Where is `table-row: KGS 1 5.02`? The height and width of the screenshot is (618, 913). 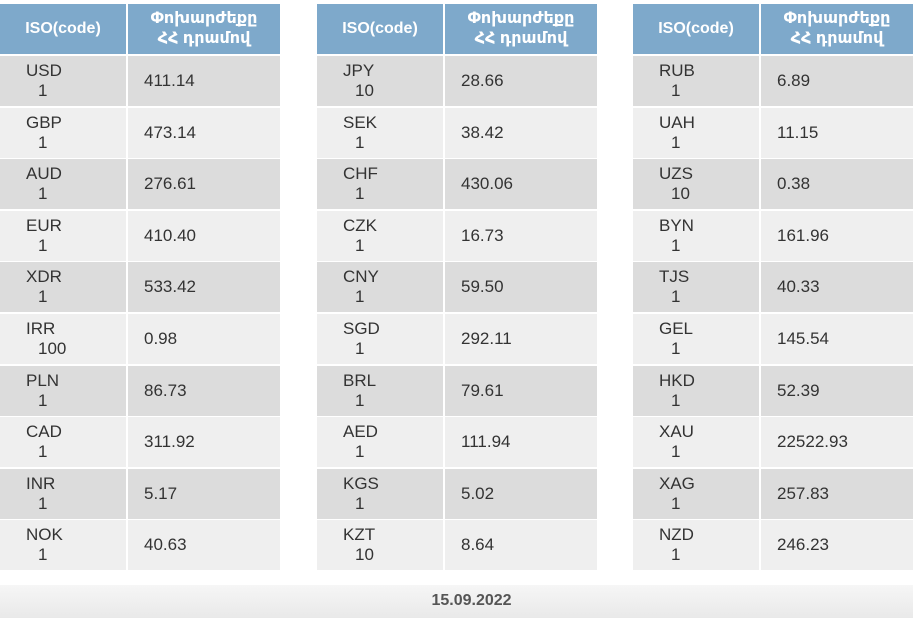 table-row: KGS 1 5.02 is located at coordinates (457, 493).